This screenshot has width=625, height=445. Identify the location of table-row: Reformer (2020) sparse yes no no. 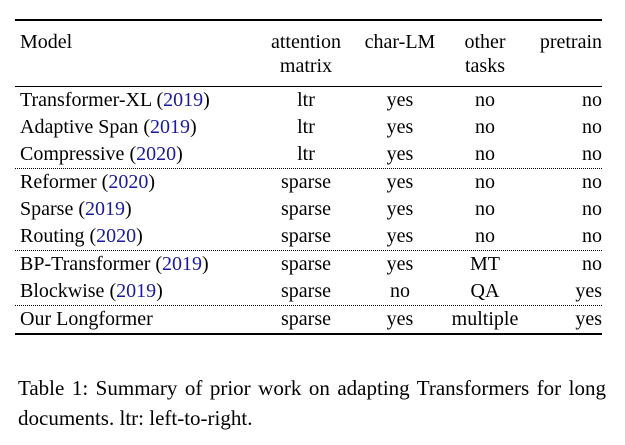
(308, 182).